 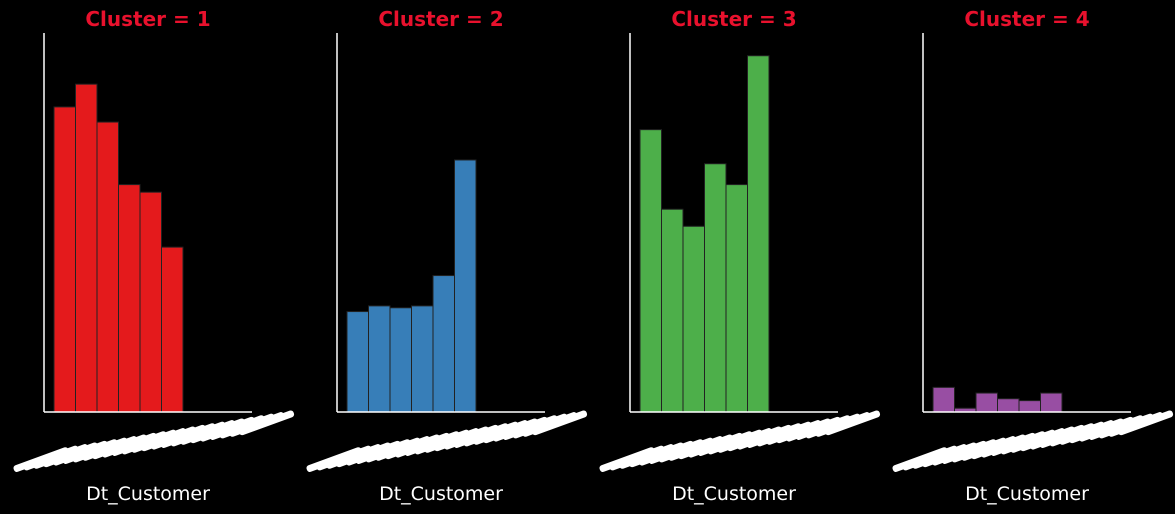 I want to click on facet-title: Cluster = 3, so click(x=733, y=19).